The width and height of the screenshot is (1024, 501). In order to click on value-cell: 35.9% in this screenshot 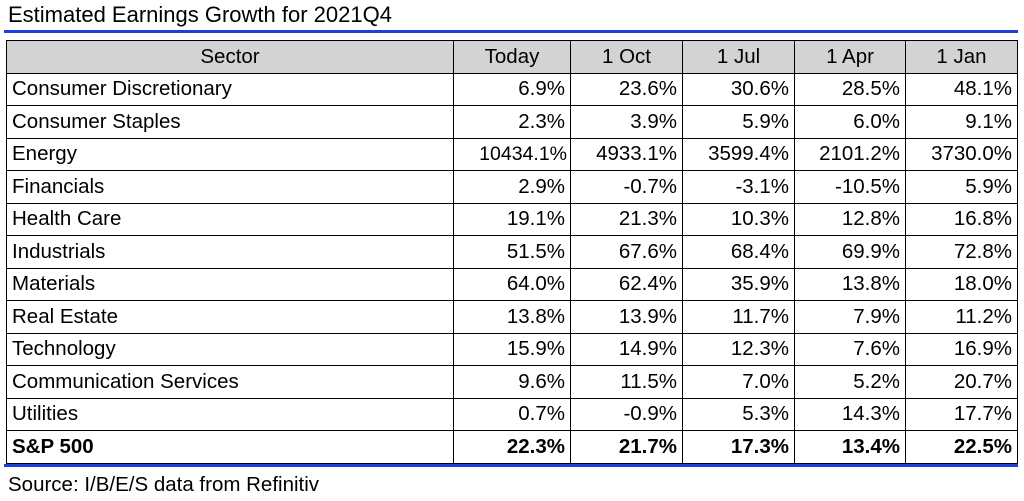, I will do `click(738, 284)`.